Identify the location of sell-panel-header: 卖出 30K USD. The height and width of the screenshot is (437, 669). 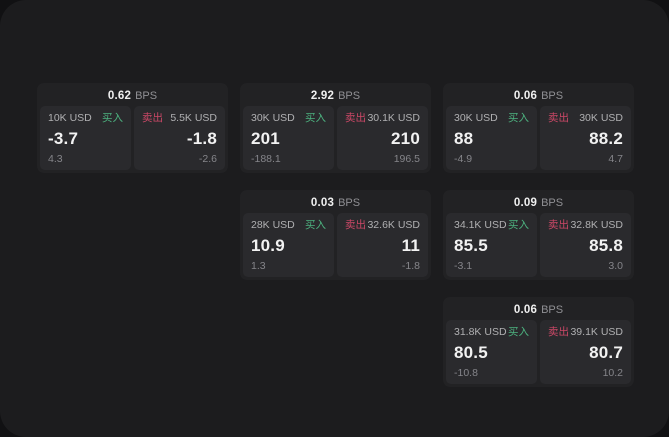
(585, 118).